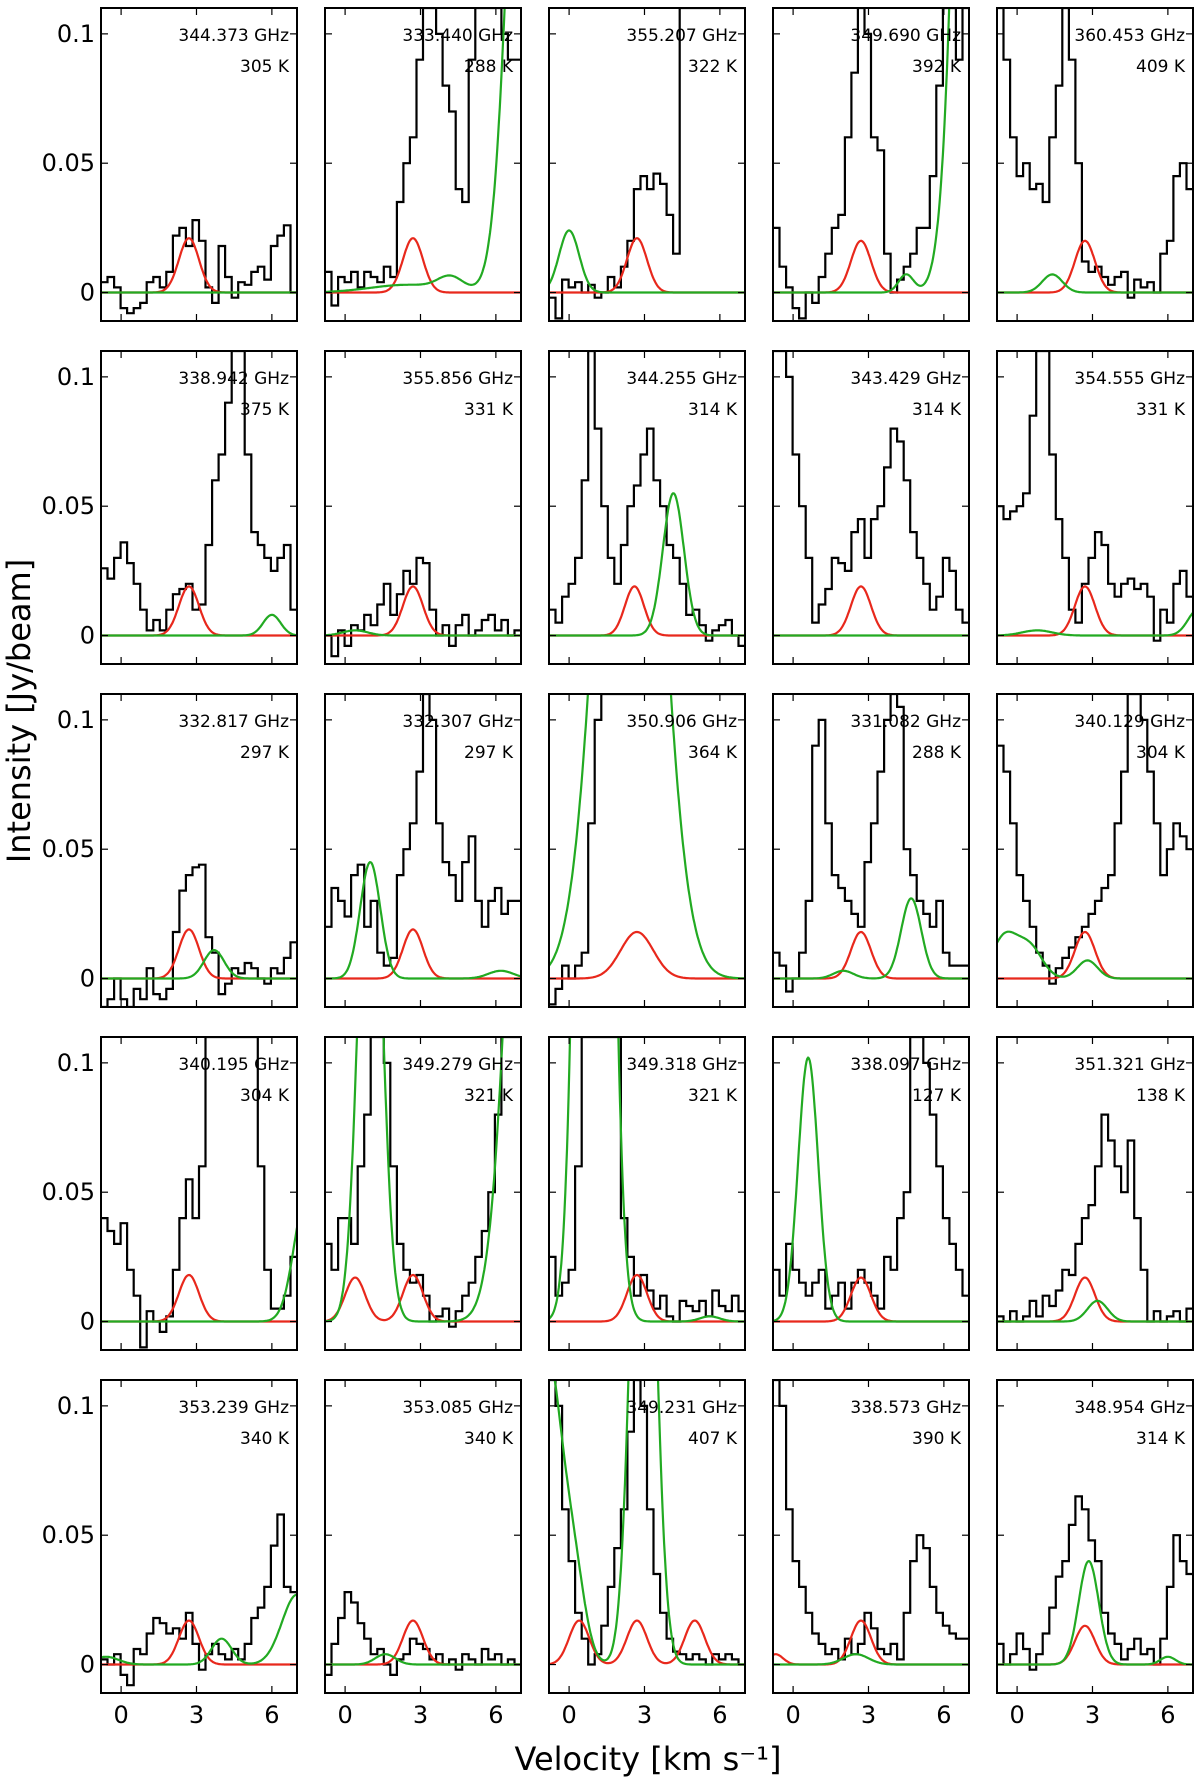 This screenshot has height=1778, width=1200. I want to click on temperature-label: 409 K, so click(1161, 67).